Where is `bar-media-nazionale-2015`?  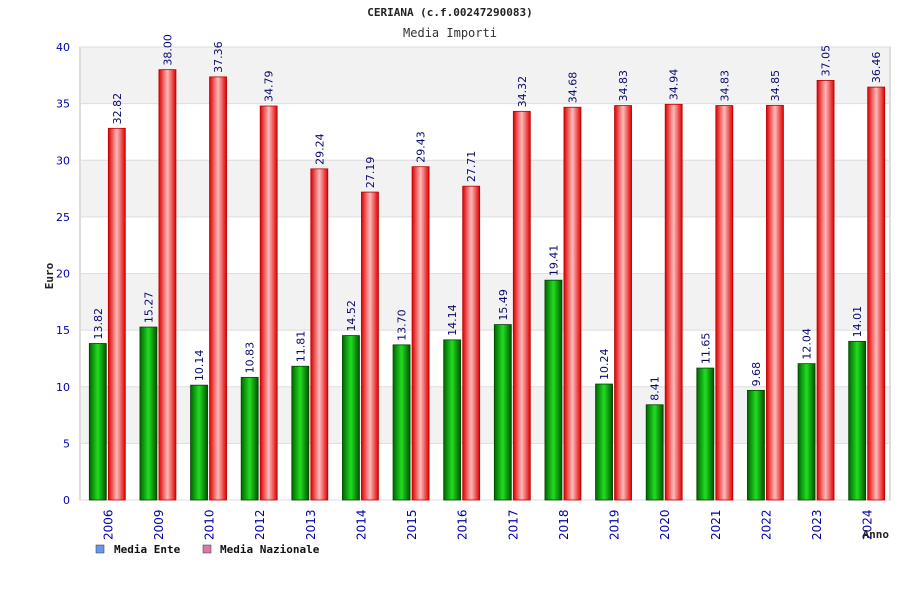
bar-media-nazionale-2015 is located at coordinates (420, 333).